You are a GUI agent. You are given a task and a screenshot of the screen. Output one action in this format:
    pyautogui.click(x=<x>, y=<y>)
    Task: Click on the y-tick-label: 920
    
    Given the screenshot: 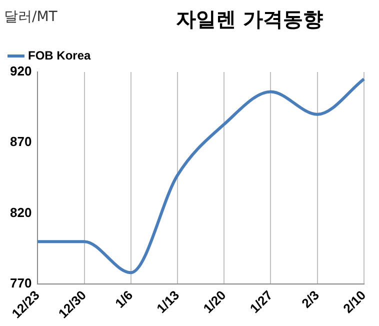 What is the action you would take?
    pyautogui.click(x=21, y=71)
    